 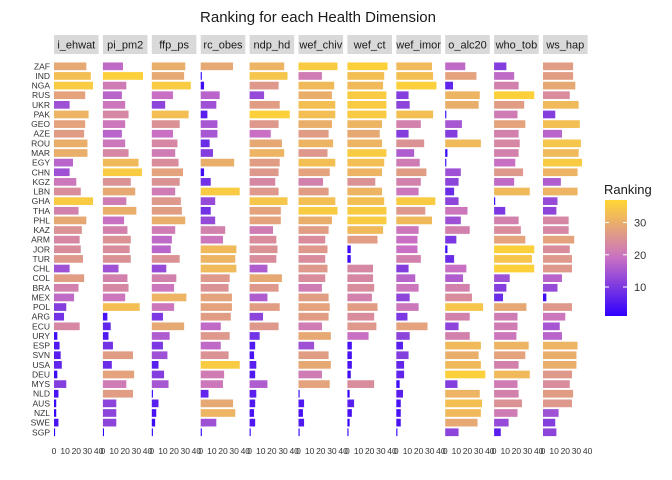 What do you see at coordinates (125, 46) in the screenshot?
I see `facet-strip-label: pi_pm2` at bounding box center [125, 46].